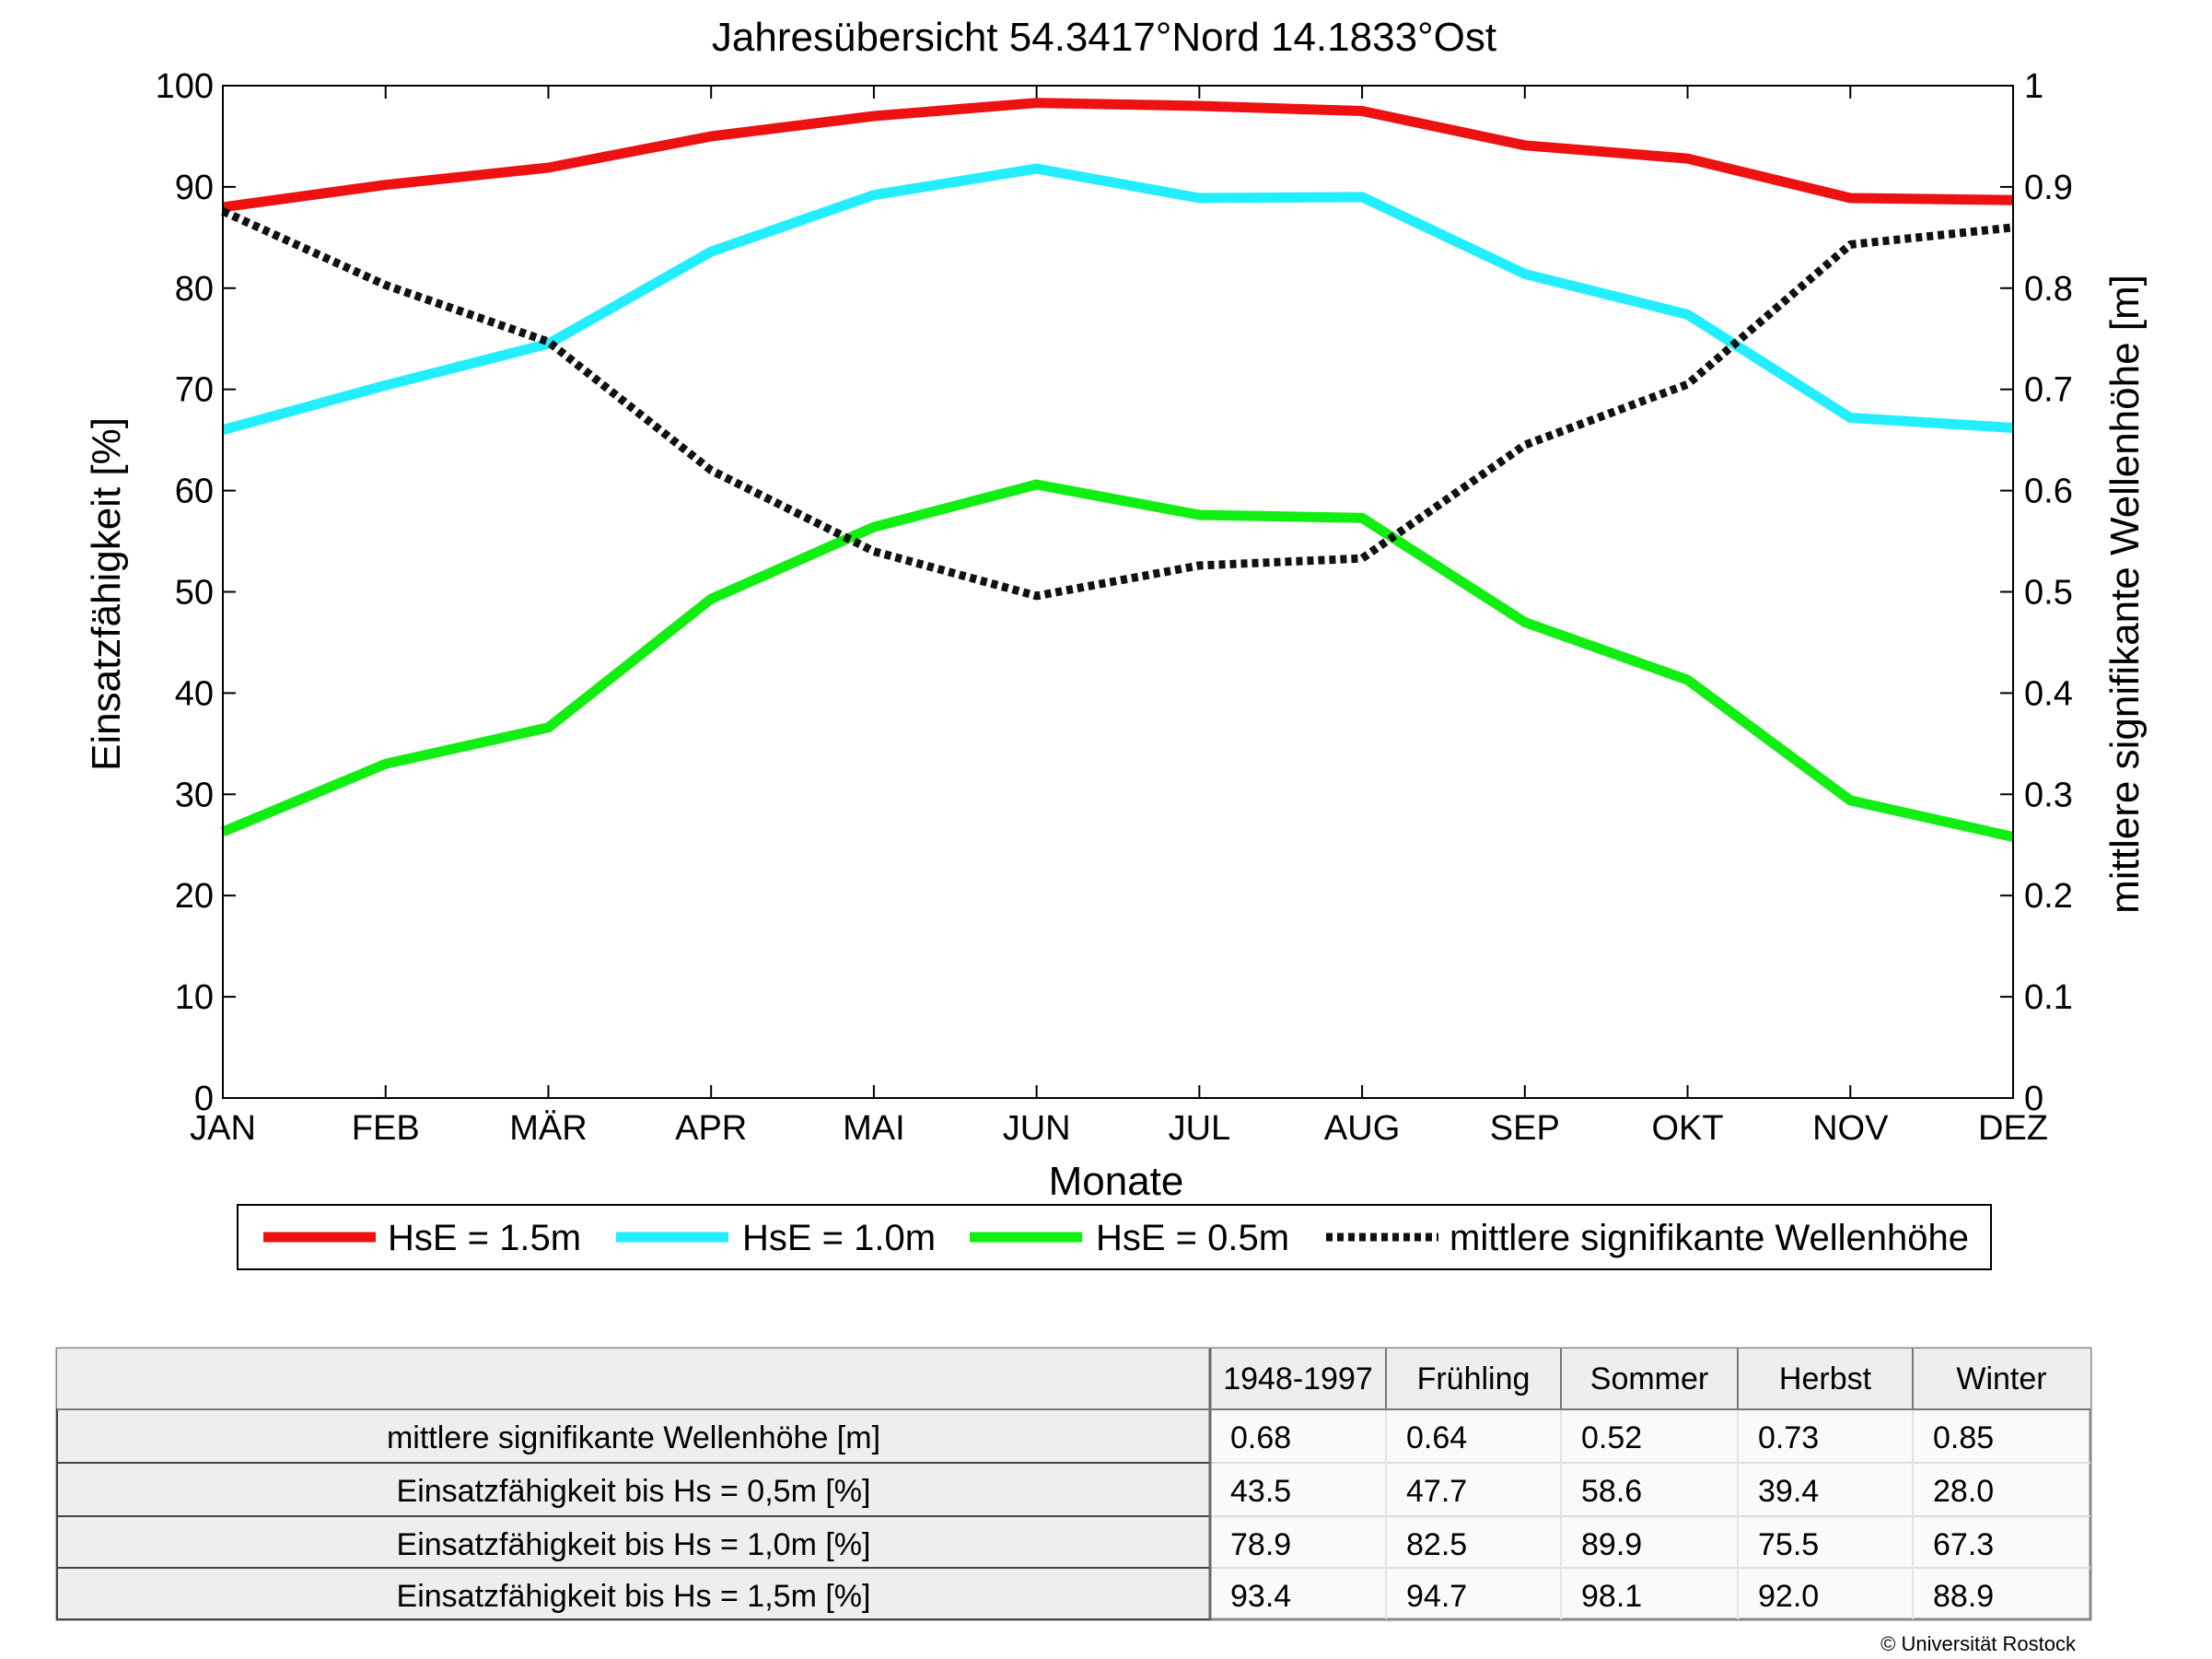 The image size is (2212, 1659). What do you see at coordinates (1525, 1128) in the screenshot?
I see `x-tick-label: SEP` at bounding box center [1525, 1128].